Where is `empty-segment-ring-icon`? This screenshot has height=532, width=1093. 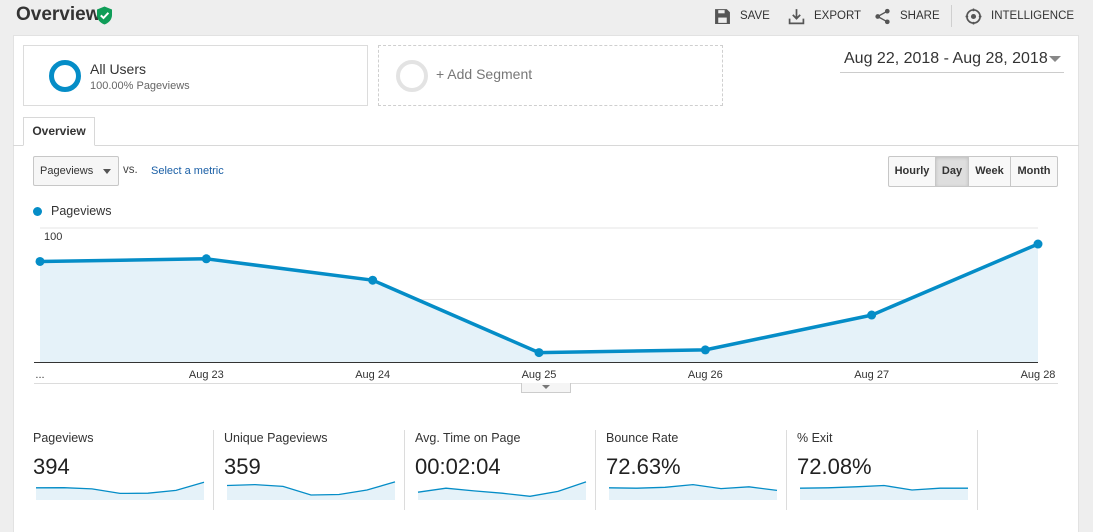
empty-segment-ring-icon is located at coordinates (412, 76).